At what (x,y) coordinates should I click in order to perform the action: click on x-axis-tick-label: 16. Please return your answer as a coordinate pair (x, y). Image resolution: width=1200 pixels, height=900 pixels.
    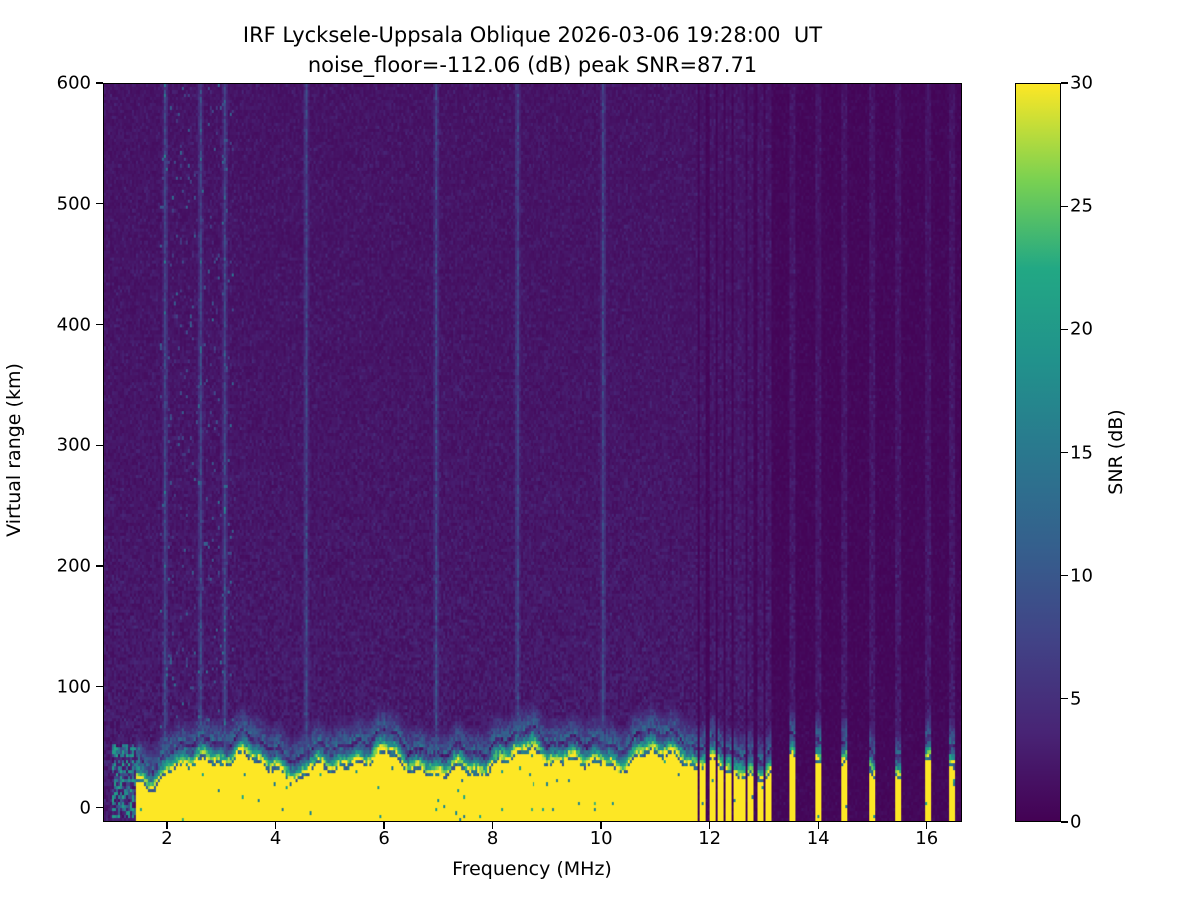
    Looking at the image, I should click on (927, 838).